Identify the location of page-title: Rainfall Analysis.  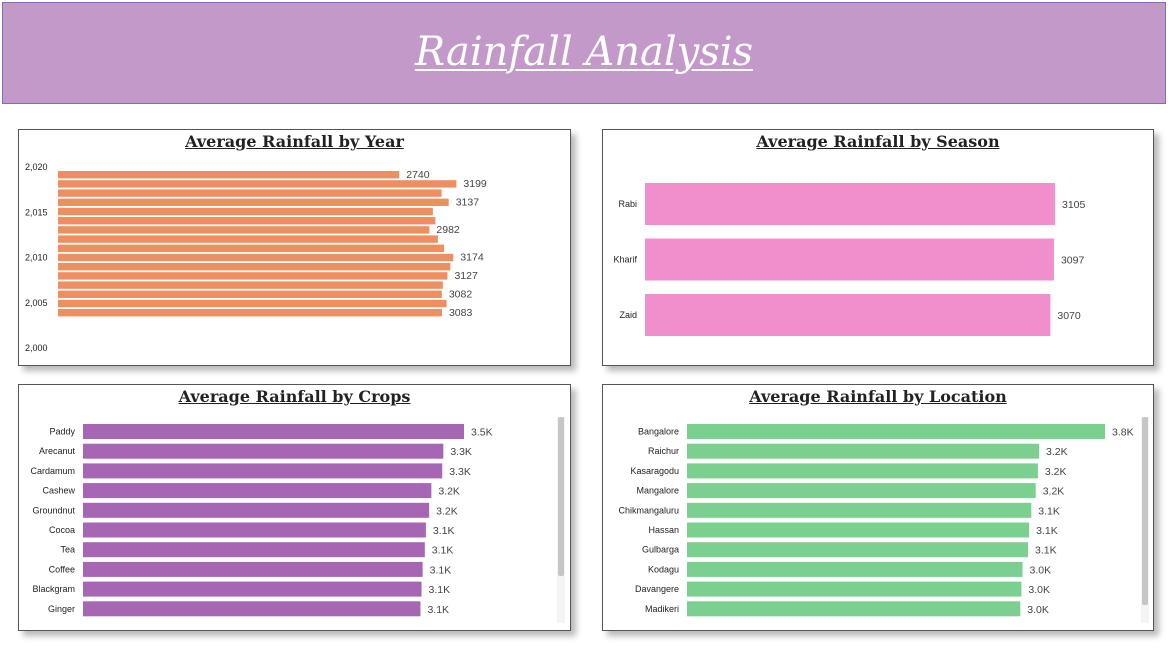
(584, 52).